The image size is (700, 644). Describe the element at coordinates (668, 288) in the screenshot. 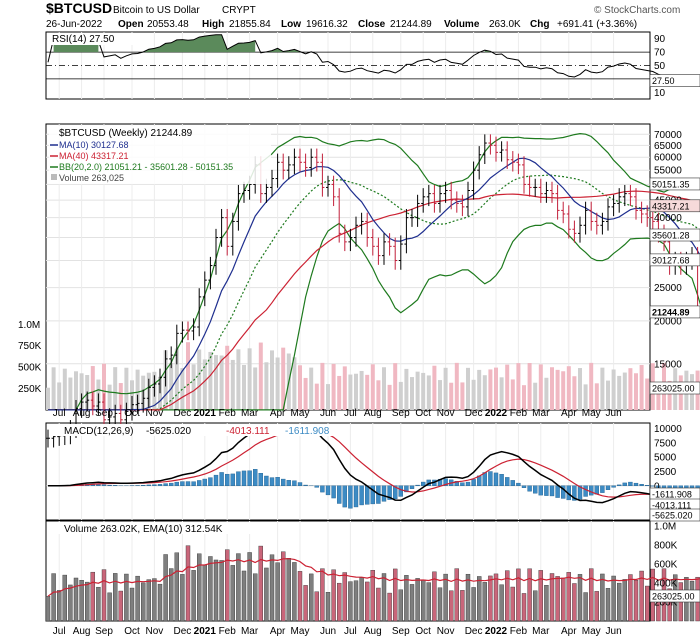

I see `price-tick-label: 25000` at that location.